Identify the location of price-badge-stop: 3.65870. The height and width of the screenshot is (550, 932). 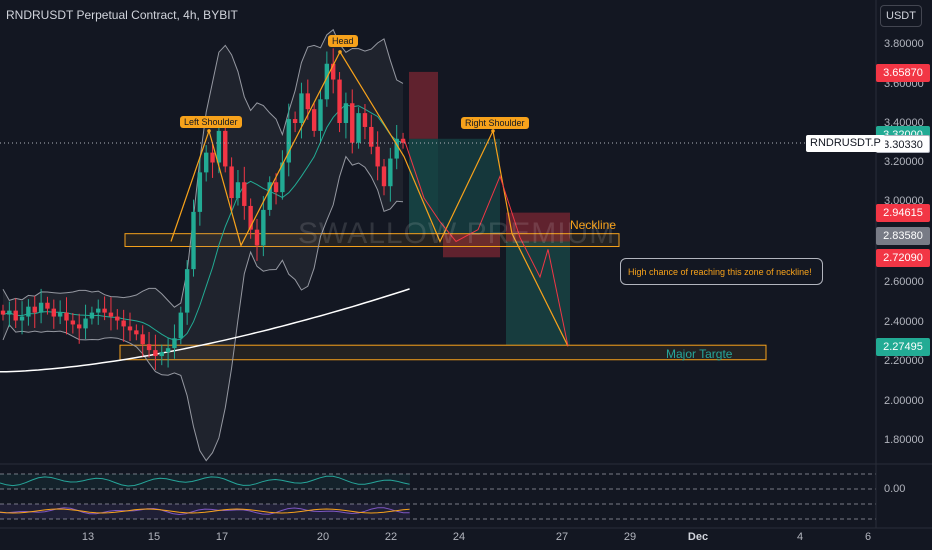
(903, 73).